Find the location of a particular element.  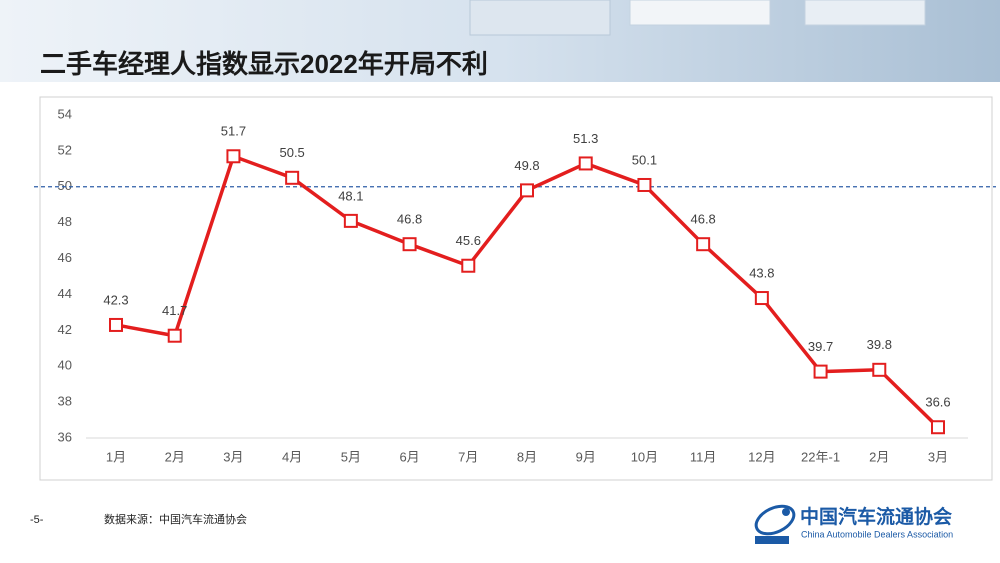

y-tick-label: 40 is located at coordinates (65, 365).